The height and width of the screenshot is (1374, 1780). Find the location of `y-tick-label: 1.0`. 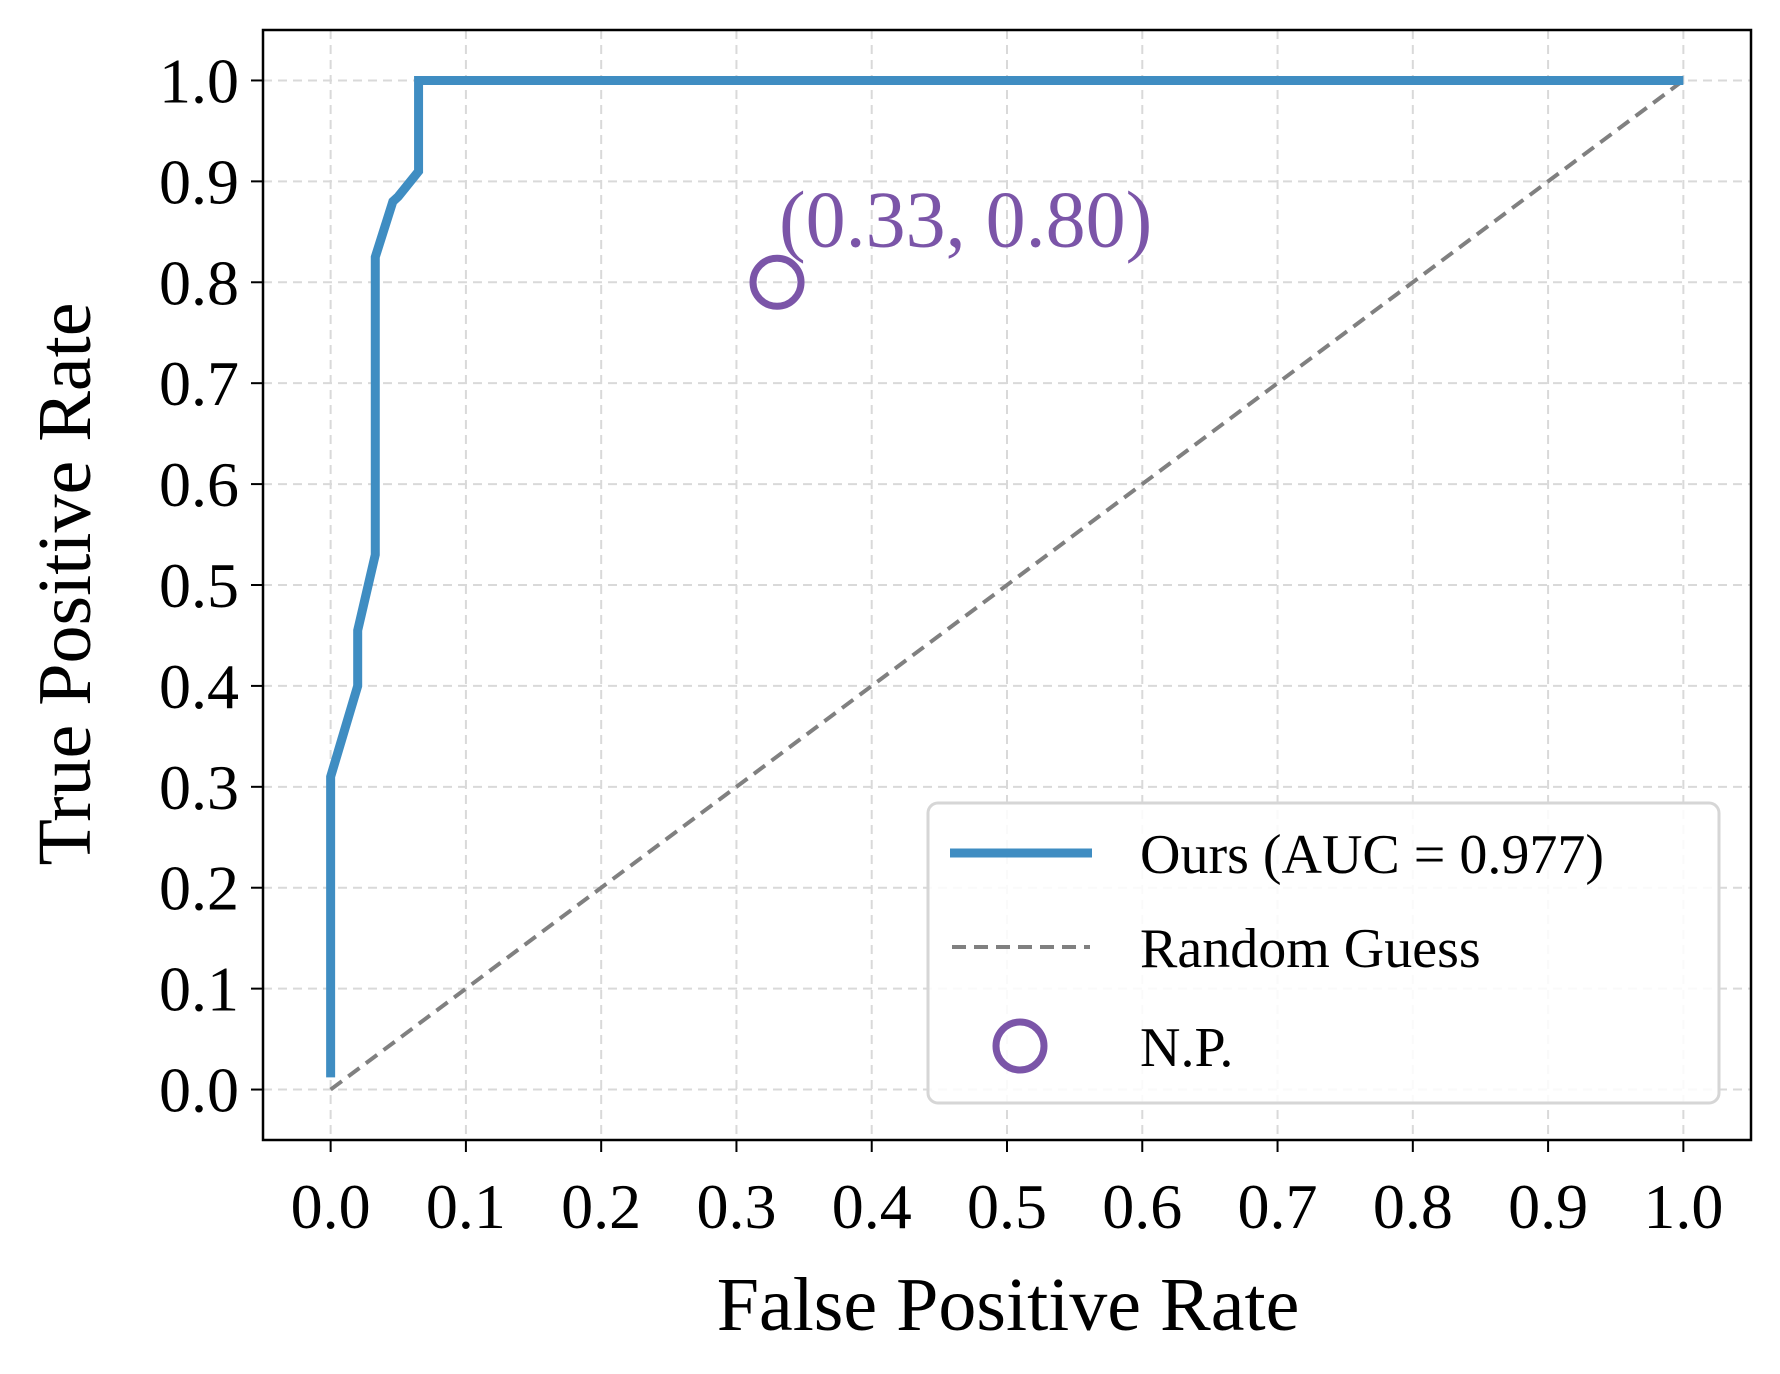

y-tick-label: 1.0 is located at coordinates (199, 80).